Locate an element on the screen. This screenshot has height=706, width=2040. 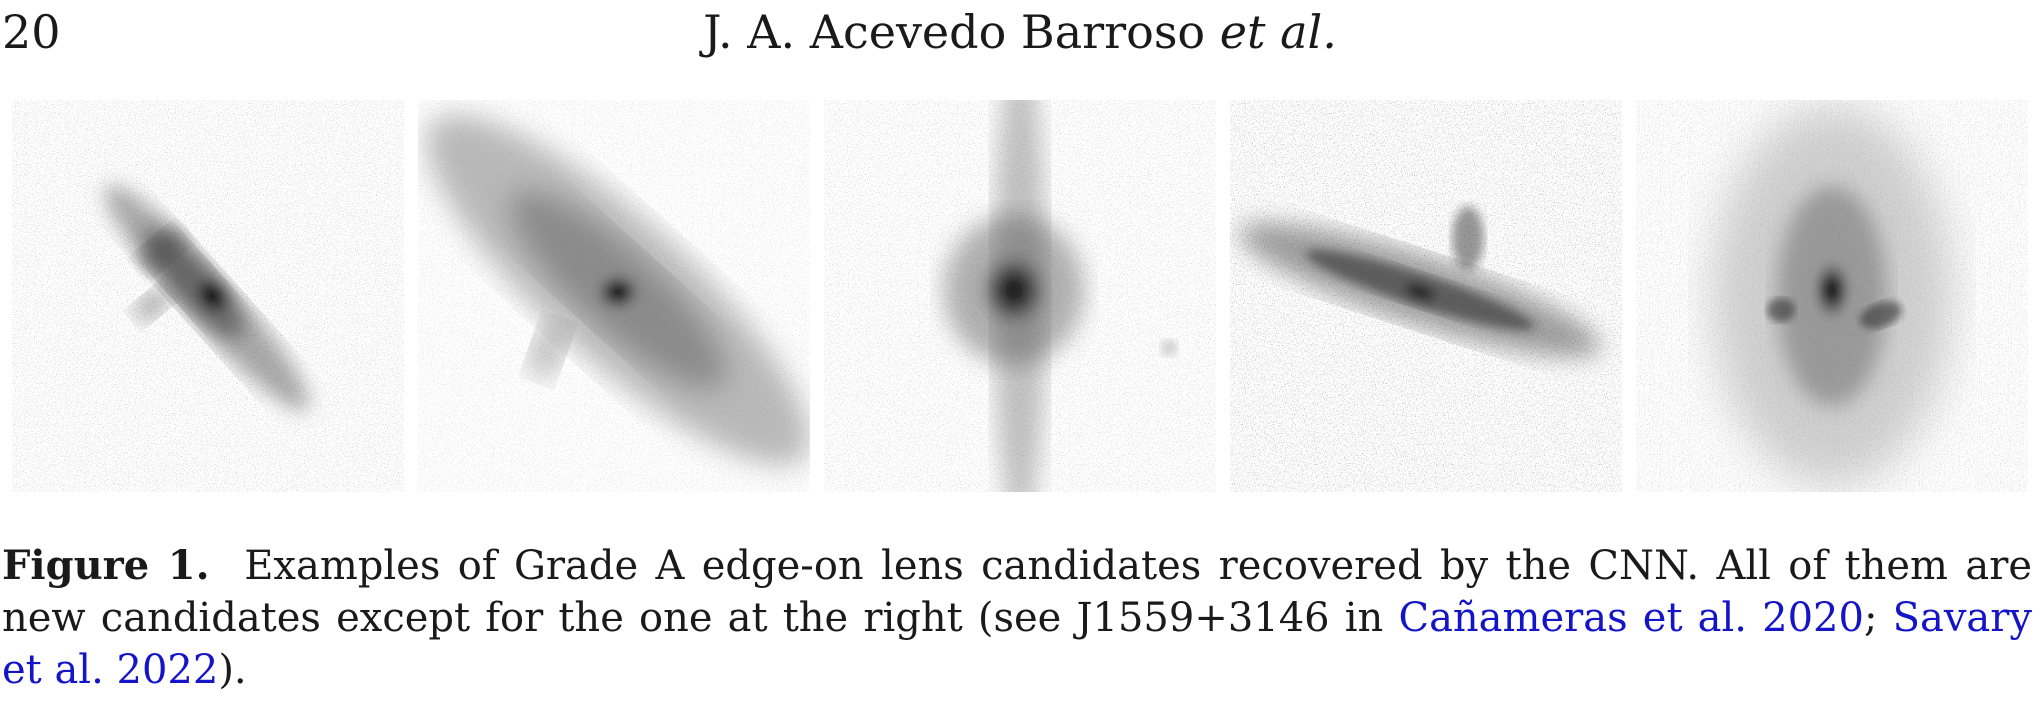
caption-text-2: ). is located at coordinates (232, 670).